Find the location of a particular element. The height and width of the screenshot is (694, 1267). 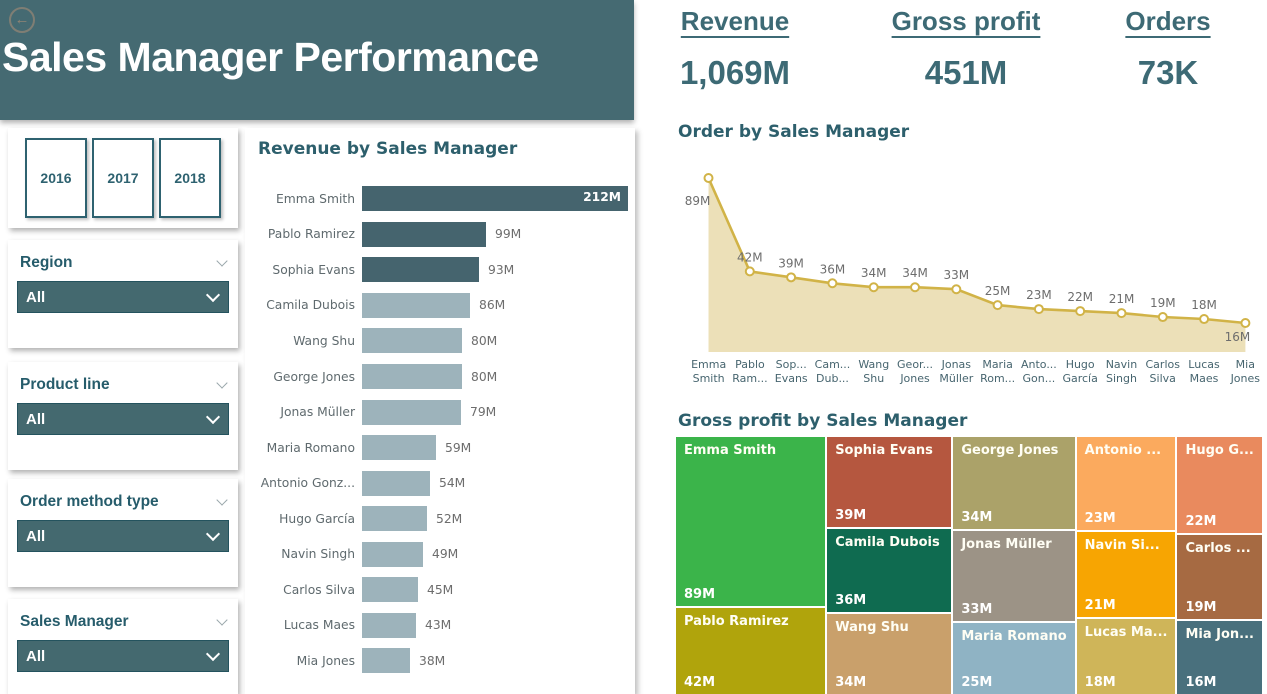

filter-sales-manager-label: Sales Manager is located at coordinates (74, 621).